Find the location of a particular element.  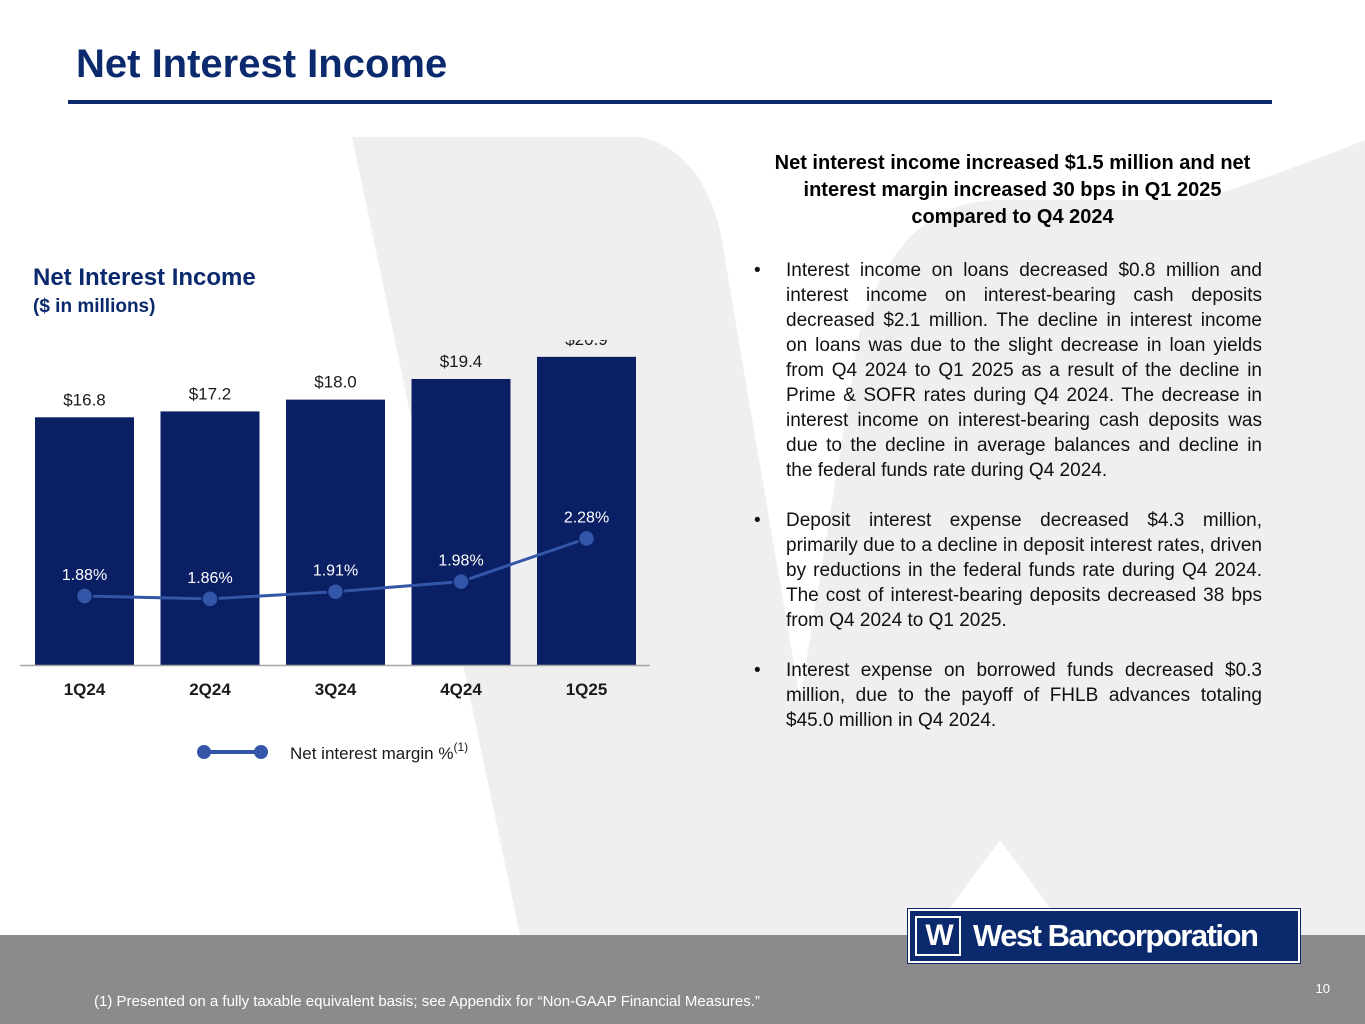

legend-label-text: Net interest margin % is located at coordinates (371, 753).